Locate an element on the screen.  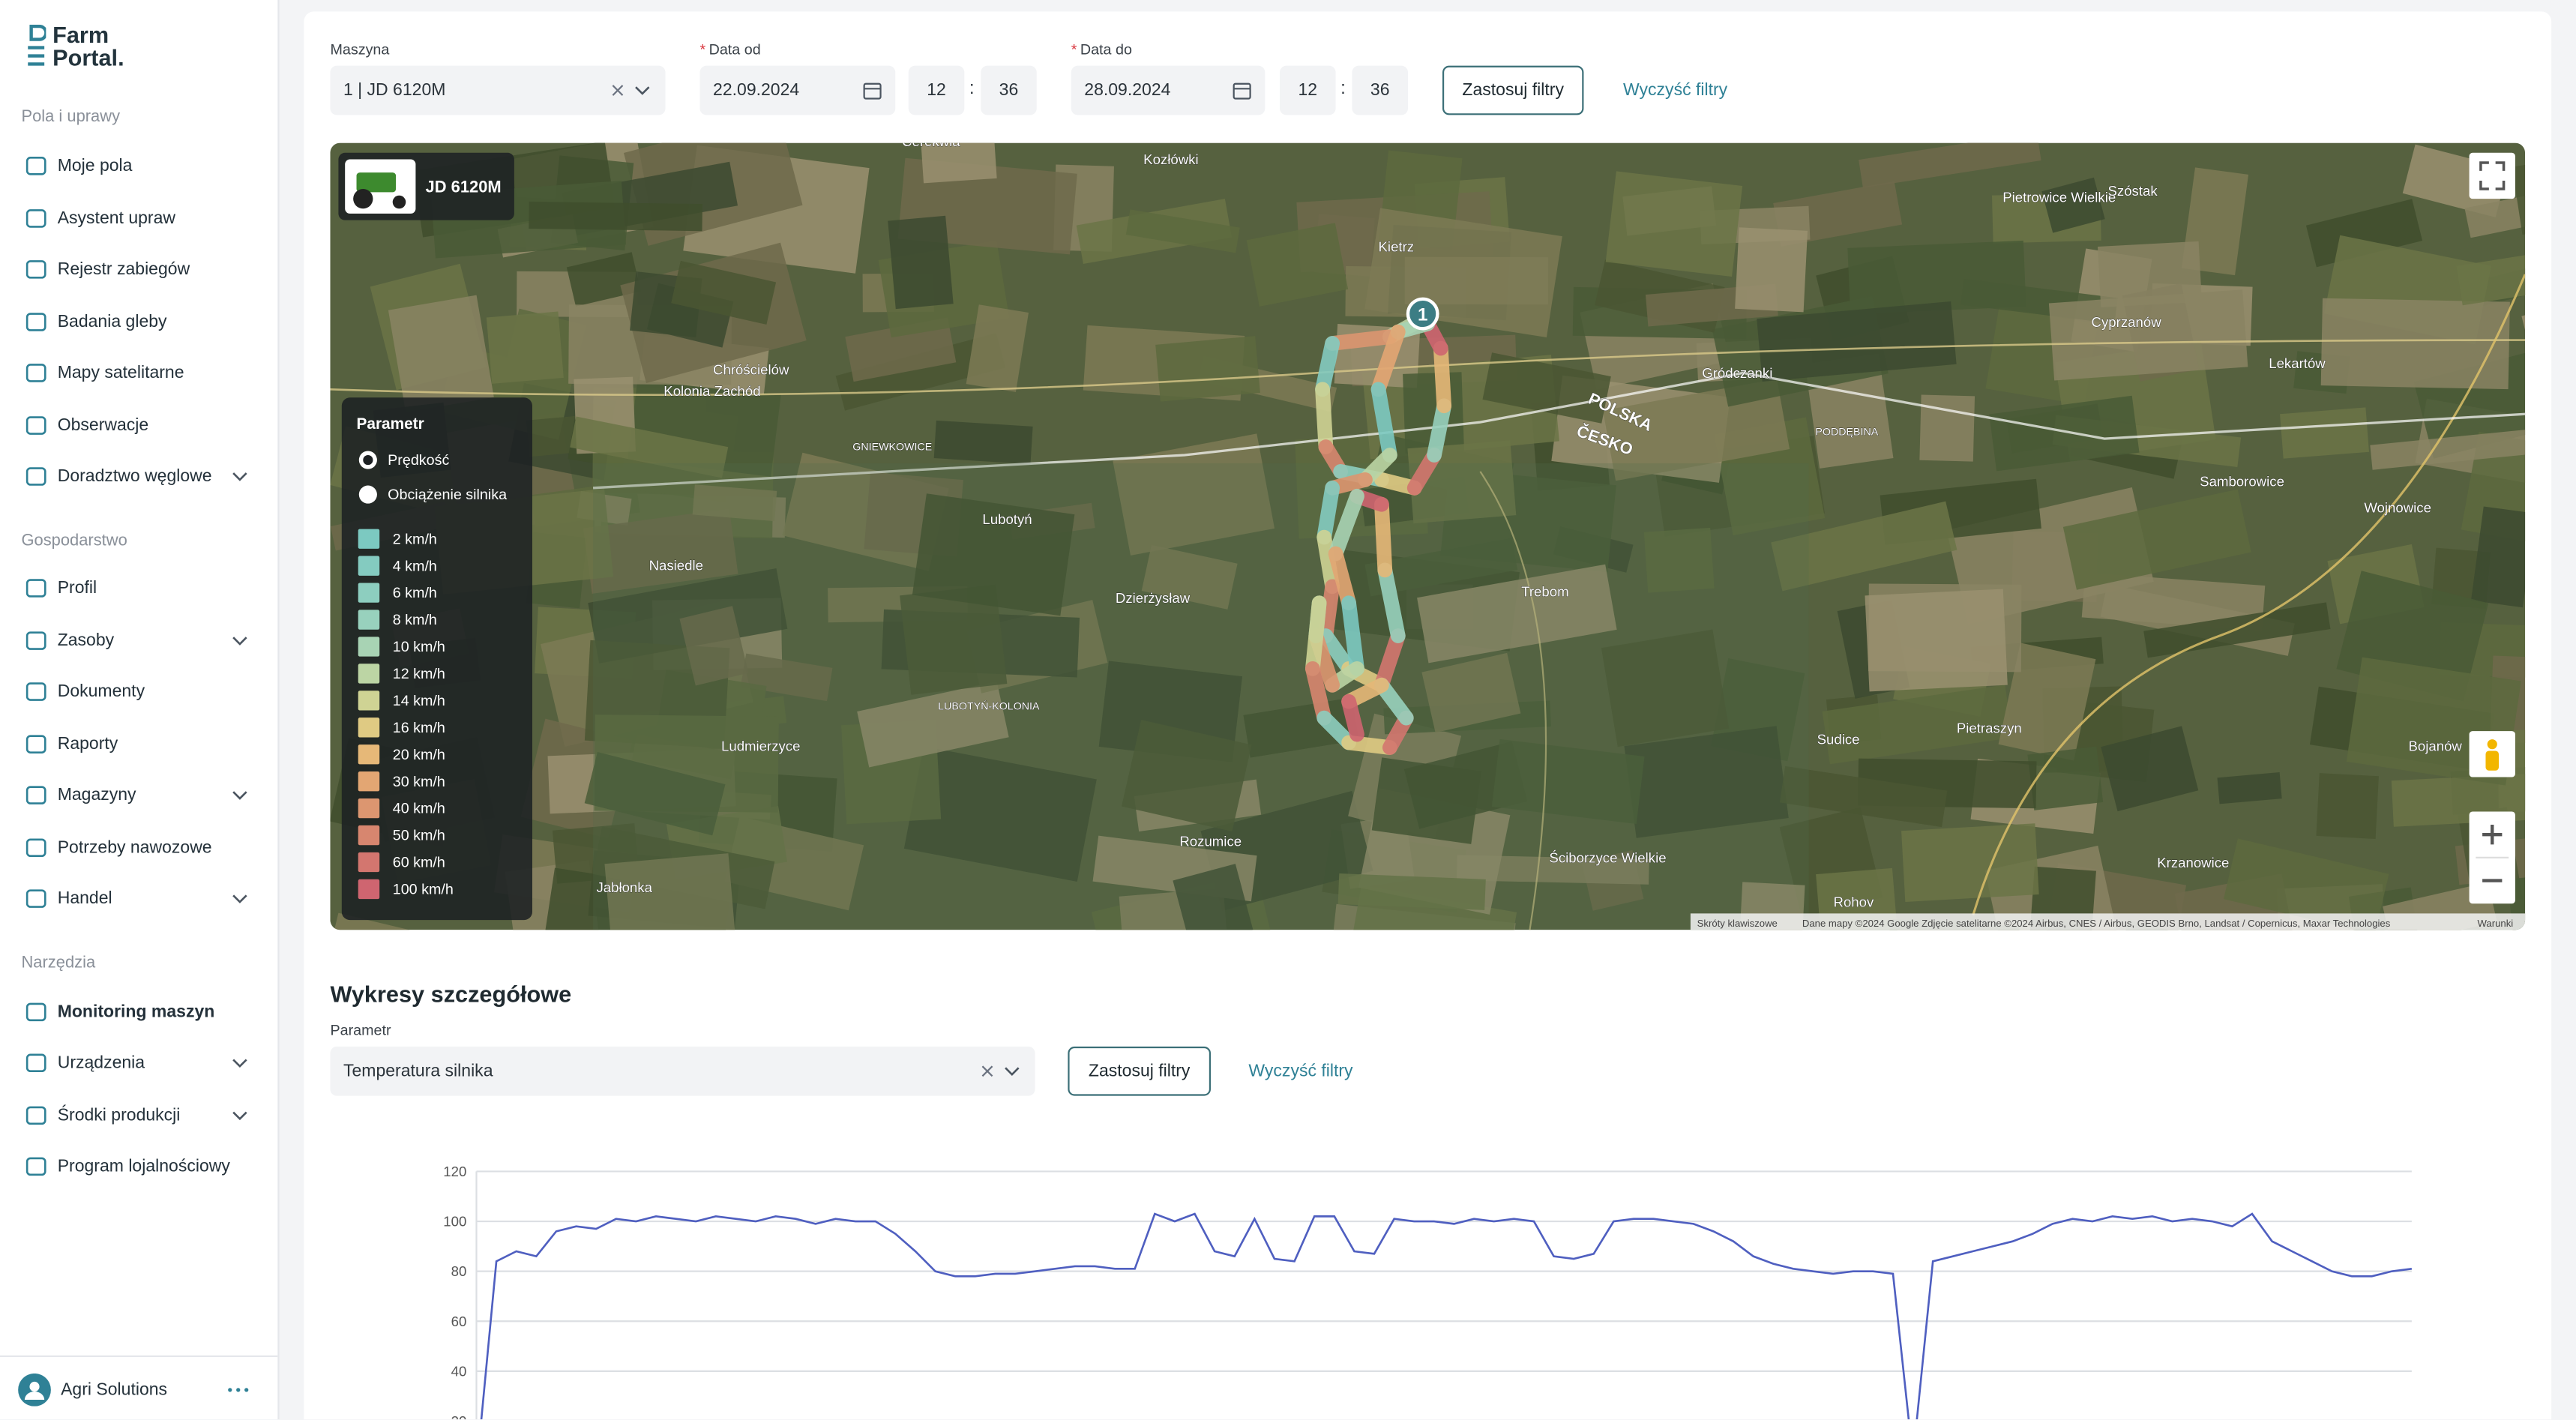
y-tick-label: 100 is located at coordinates (455, 1222).